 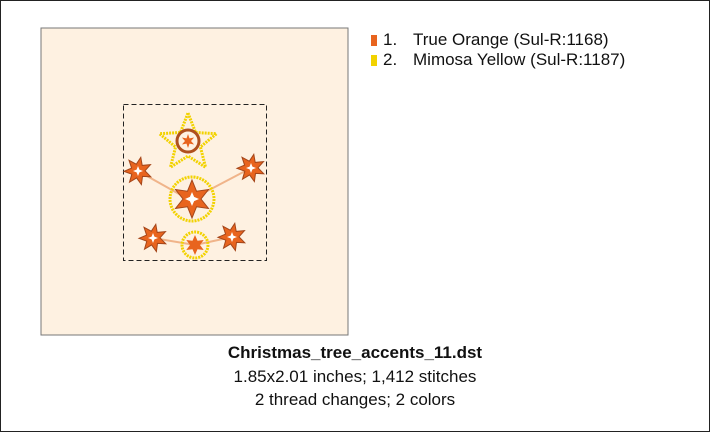 I want to click on ornament, so click(x=188, y=141).